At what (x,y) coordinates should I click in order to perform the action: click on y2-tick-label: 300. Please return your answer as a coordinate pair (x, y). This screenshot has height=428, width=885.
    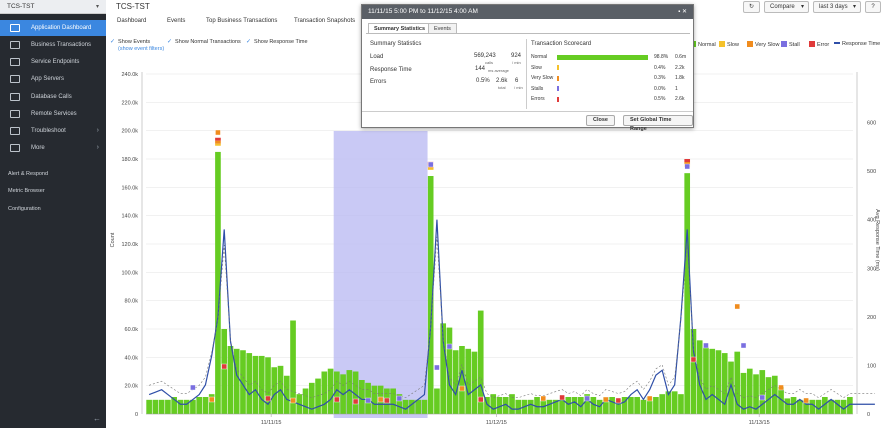
    Looking at the image, I should click on (871, 269).